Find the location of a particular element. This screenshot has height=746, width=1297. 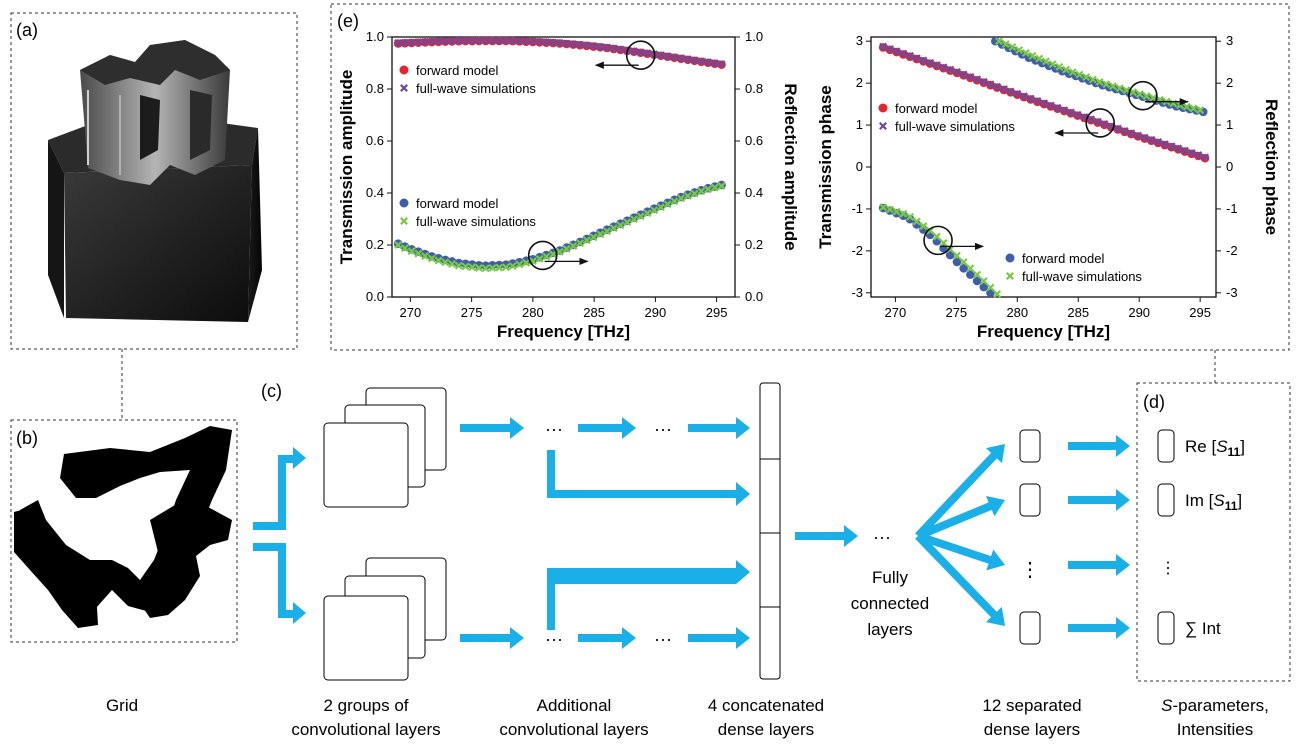

caption-conv-2: convolutional layers is located at coordinates (365, 729).